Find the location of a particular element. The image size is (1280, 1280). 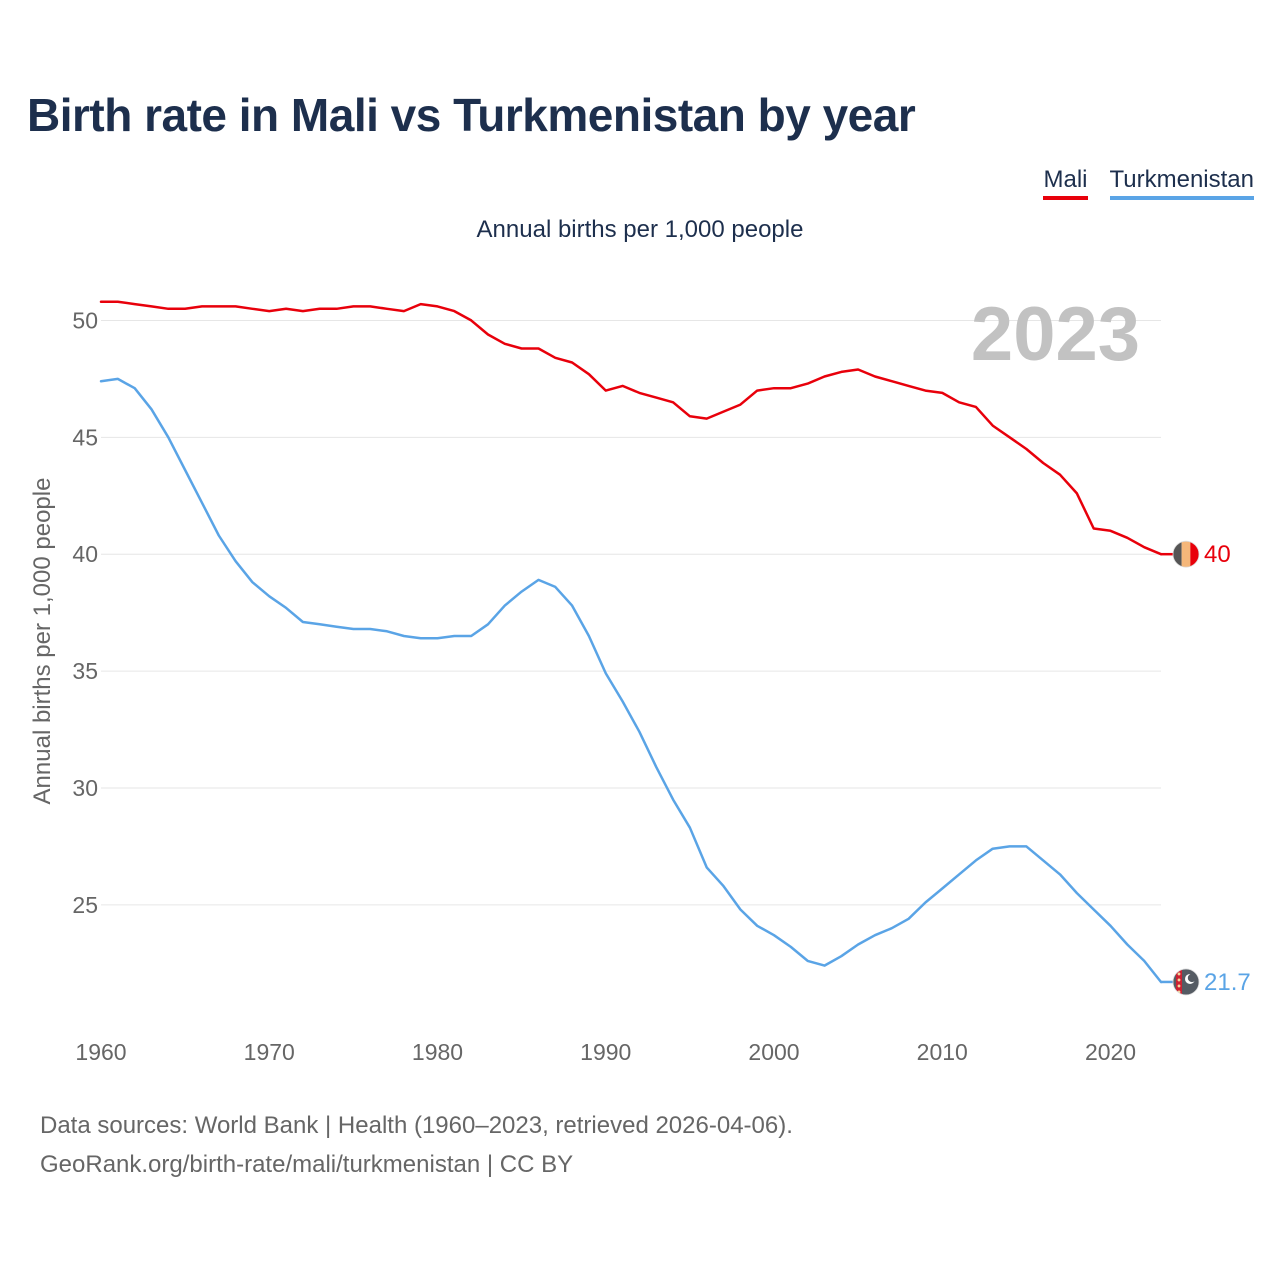

series-end-label: 21.7 is located at coordinates (1227, 982).